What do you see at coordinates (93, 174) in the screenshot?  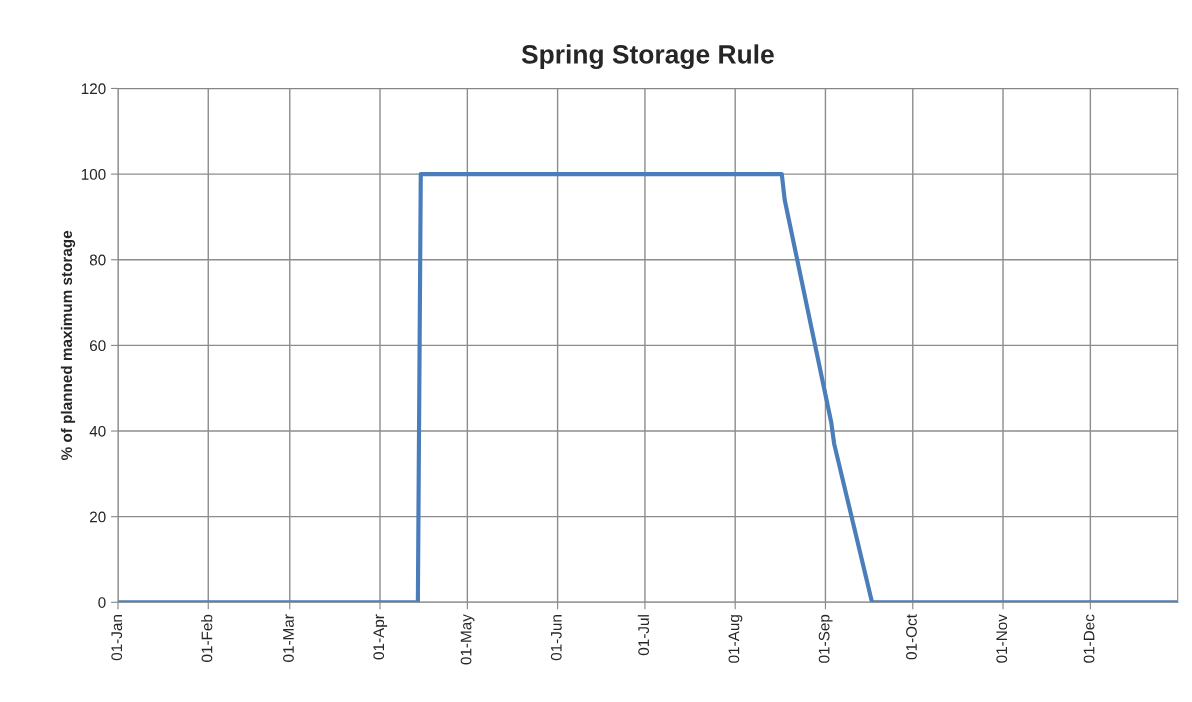 I see `y-tick-label: 100` at bounding box center [93, 174].